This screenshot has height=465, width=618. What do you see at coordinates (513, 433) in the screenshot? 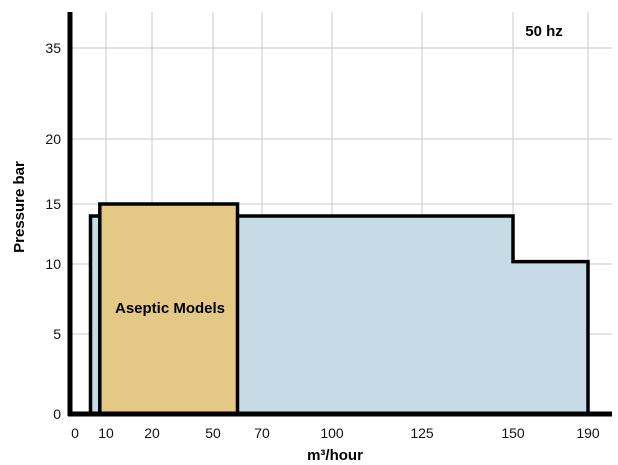
I see `x-tick-label-150: 150` at bounding box center [513, 433].